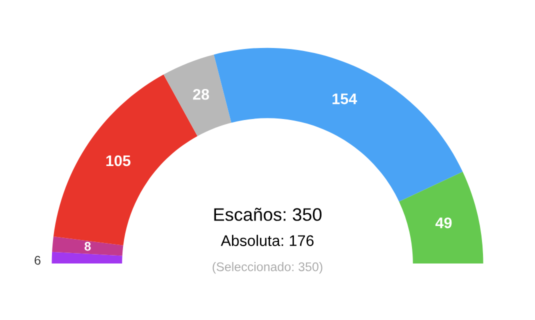 The height and width of the screenshot is (320, 535). Describe the element at coordinates (345, 99) in the screenshot. I see `data-label: 154` at that location.